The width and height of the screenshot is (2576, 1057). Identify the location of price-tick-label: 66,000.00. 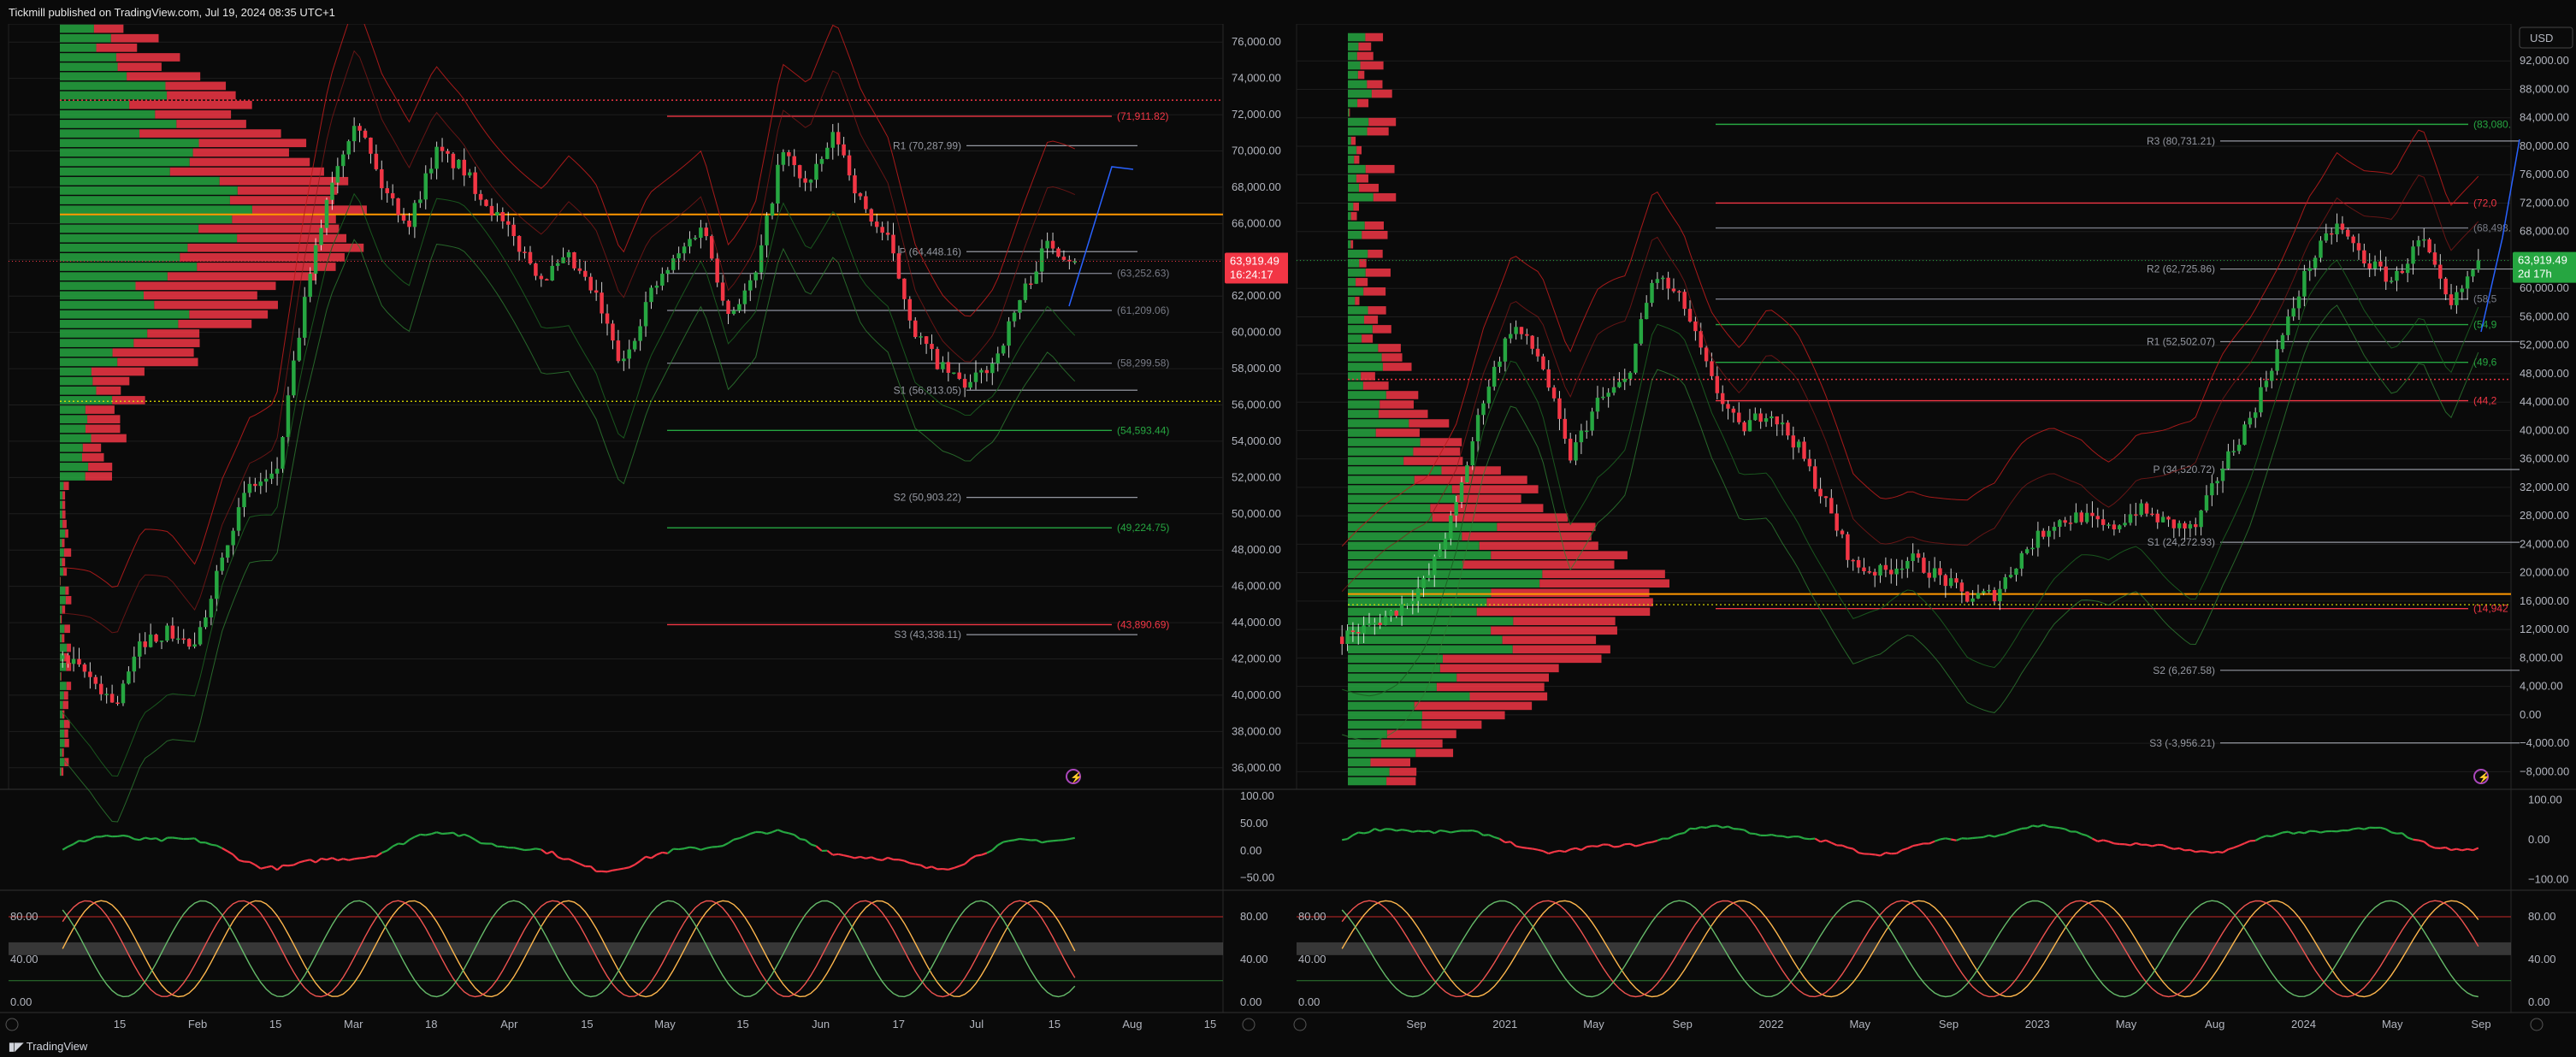
(1256, 222).